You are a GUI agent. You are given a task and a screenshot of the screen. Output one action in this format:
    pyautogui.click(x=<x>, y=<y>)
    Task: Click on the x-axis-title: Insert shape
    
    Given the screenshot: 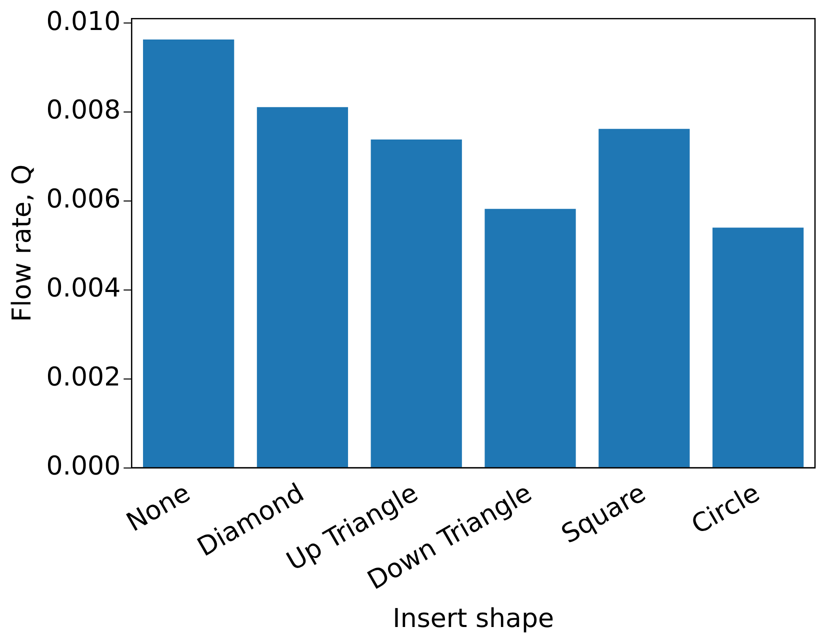 What is the action you would take?
    pyautogui.click(x=473, y=619)
    